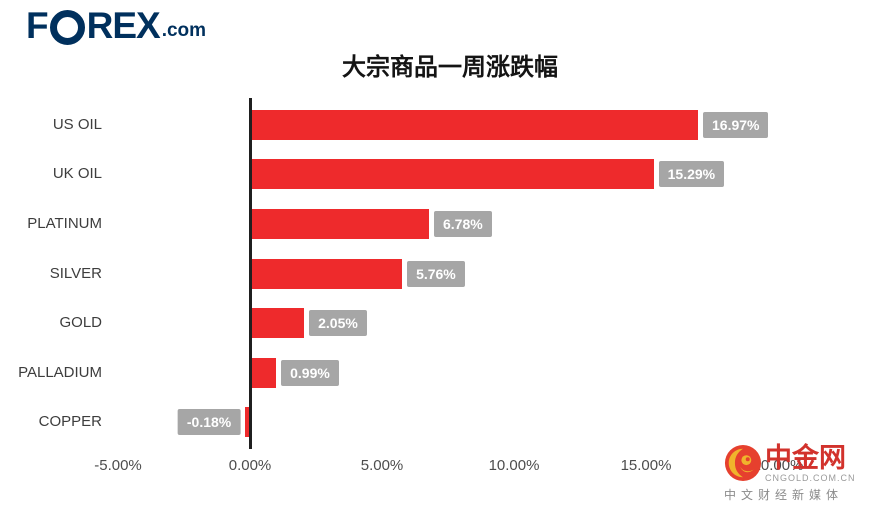 The height and width of the screenshot is (510, 888). Describe the element at coordinates (338, 323) in the screenshot. I see `bar-value-label: 2.05%` at that location.